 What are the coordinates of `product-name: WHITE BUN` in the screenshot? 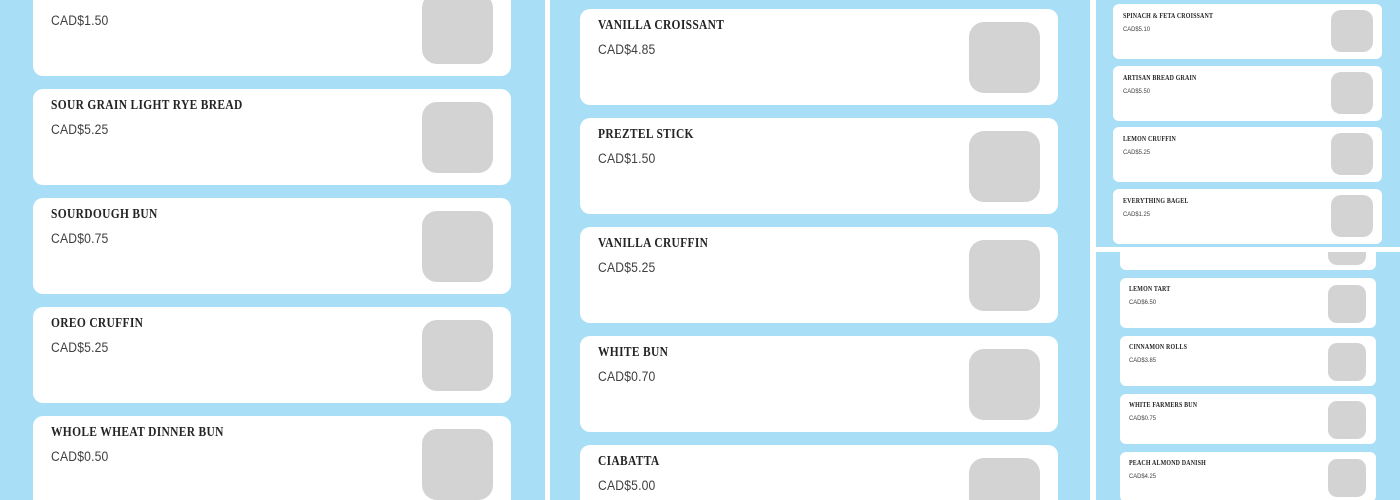 It's located at (633, 352).